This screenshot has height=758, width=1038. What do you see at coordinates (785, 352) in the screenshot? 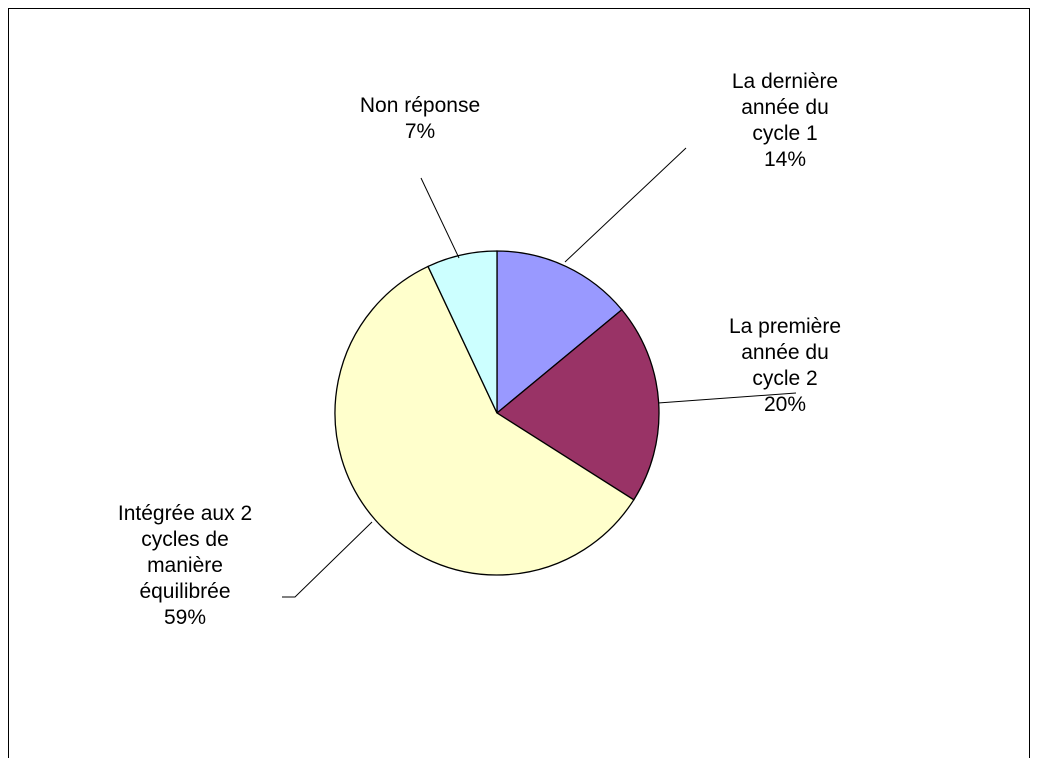
I see `slice-label: La première année du cycle 2` at bounding box center [785, 352].